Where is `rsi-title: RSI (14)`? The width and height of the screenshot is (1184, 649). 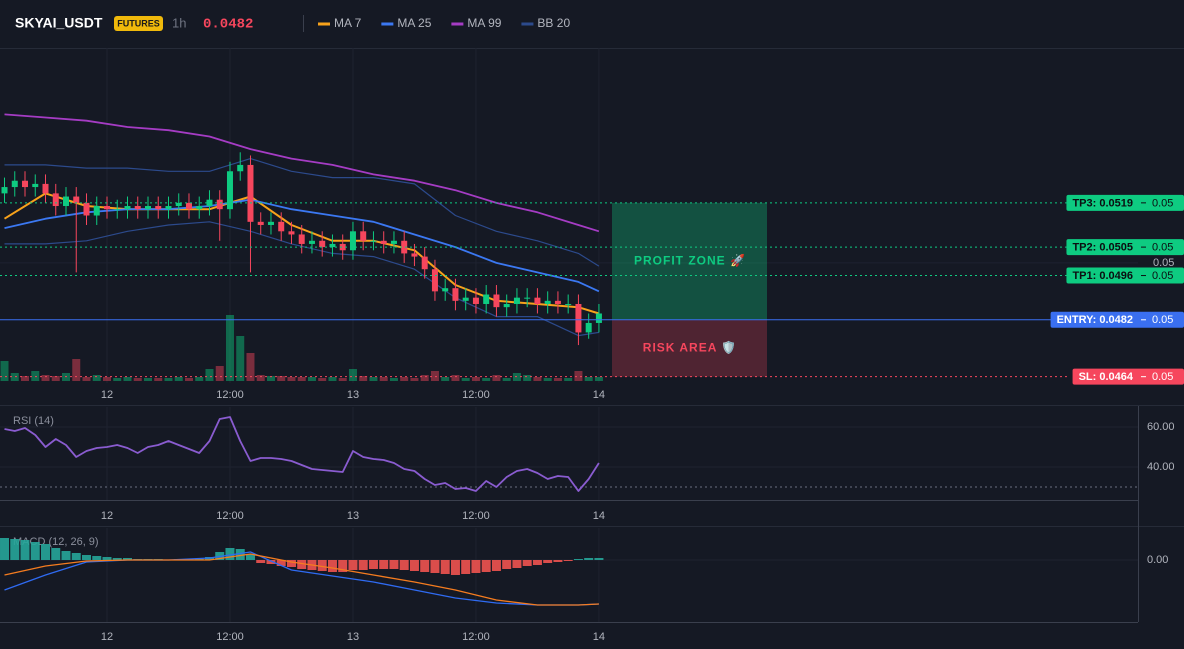 rsi-title: RSI (14) is located at coordinates (33, 421).